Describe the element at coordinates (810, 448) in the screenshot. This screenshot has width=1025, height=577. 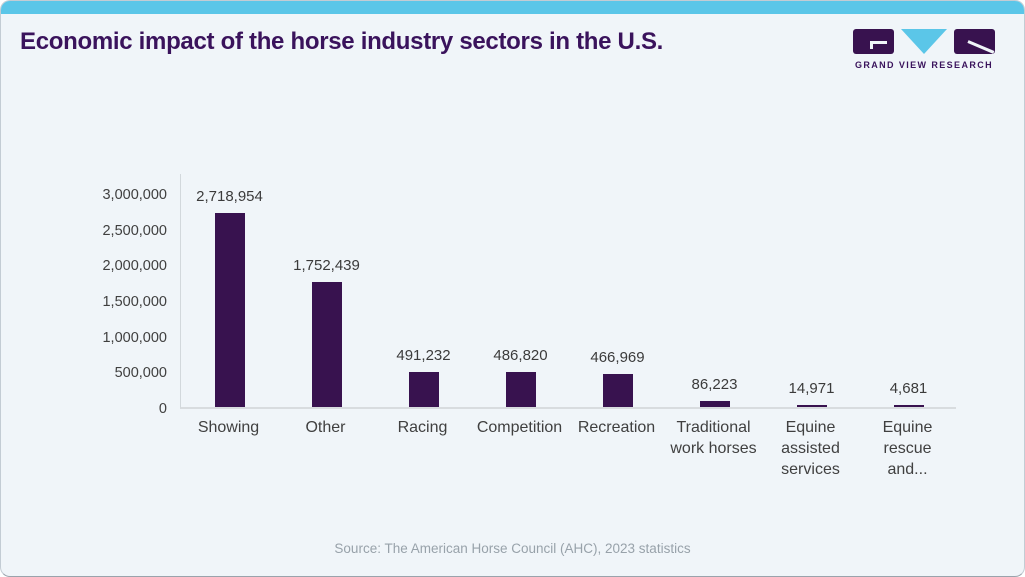
I see `x-axis-label: Equine assisted services` at that location.